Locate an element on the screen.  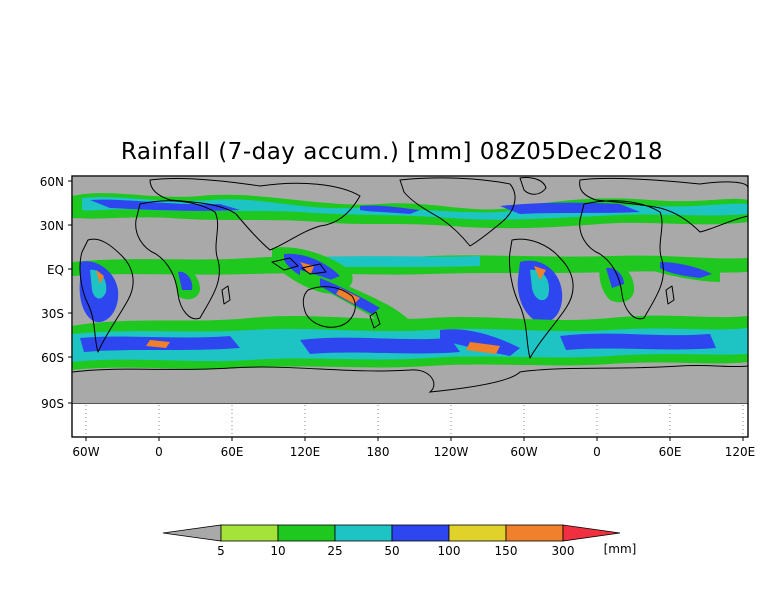
lat-ticks is located at coordinates (70, 292).